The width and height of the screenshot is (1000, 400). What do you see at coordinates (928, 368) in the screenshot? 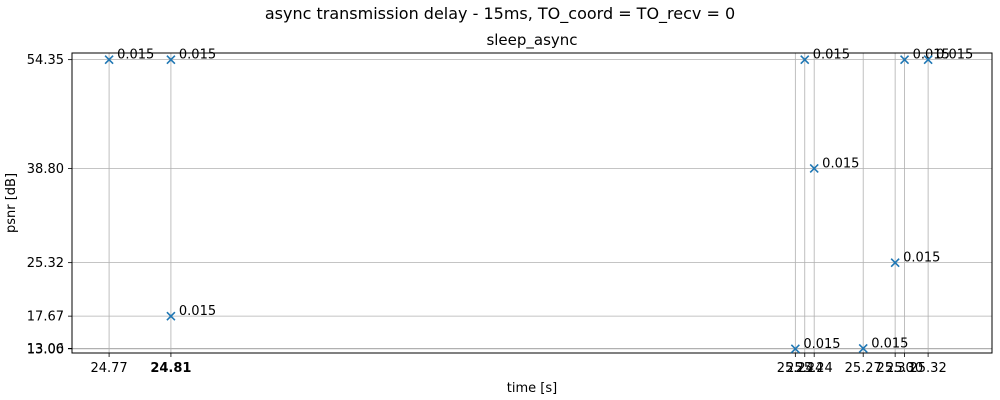
I see `x-tick-label: 25.32` at bounding box center [928, 368].